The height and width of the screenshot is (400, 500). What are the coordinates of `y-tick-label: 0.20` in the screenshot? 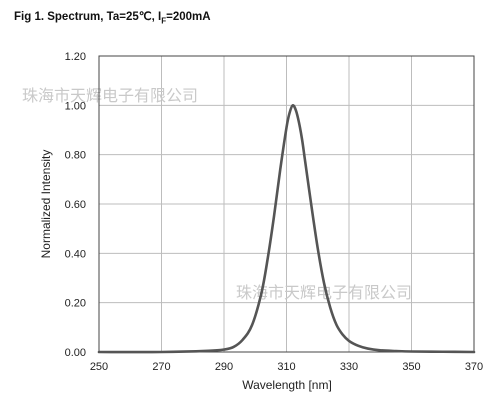 It's located at (75, 304).